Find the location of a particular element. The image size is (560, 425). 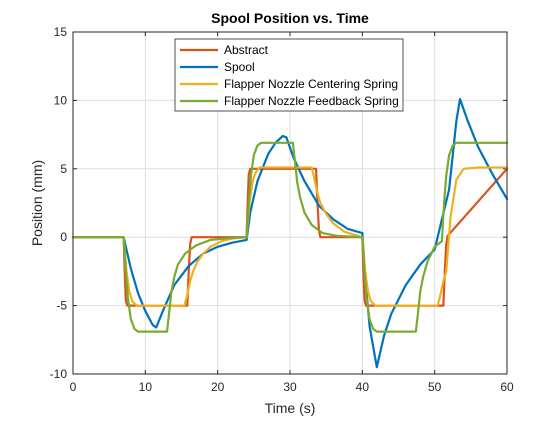

y-axis-label: Position (mm) is located at coordinates (37, 203).